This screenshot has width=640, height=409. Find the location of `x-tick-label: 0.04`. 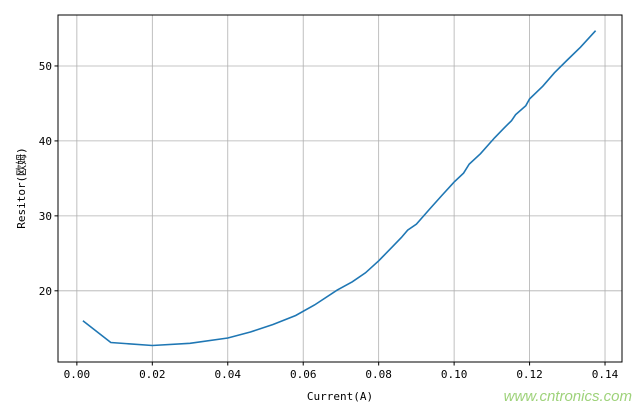

x-tick-label: 0.04 is located at coordinates (228, 374).